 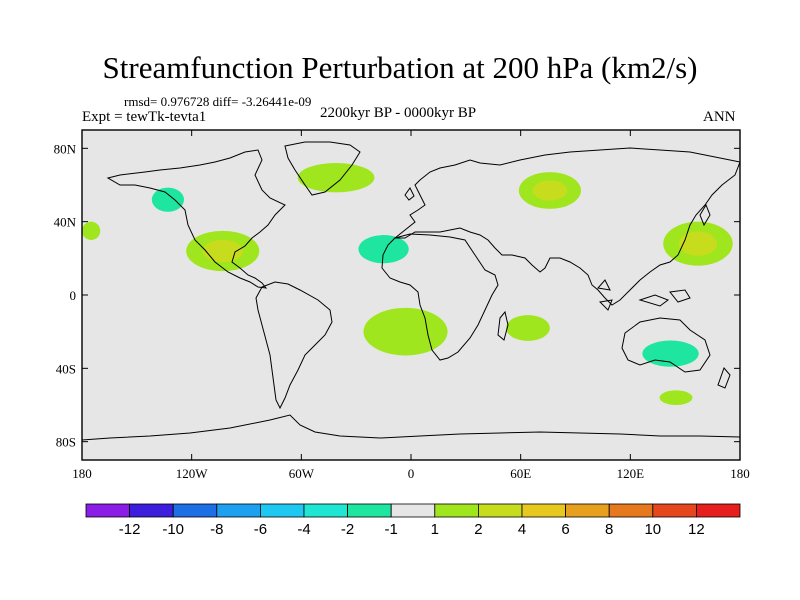 I want to click on north-america-coast, so click(x=196, y=219).